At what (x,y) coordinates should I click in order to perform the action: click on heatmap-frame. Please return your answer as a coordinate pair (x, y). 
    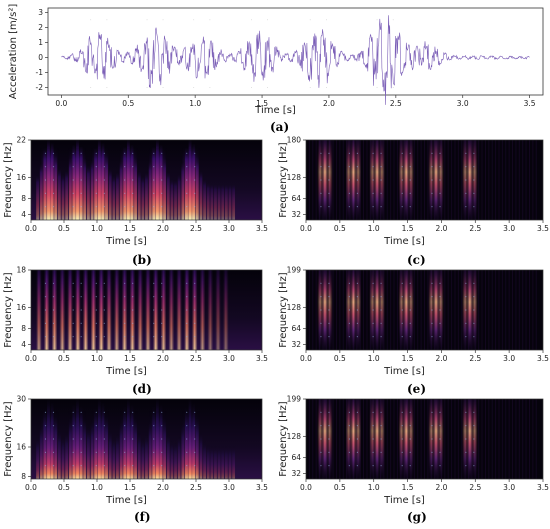
    Looking at the image, I should click on (146, 180).